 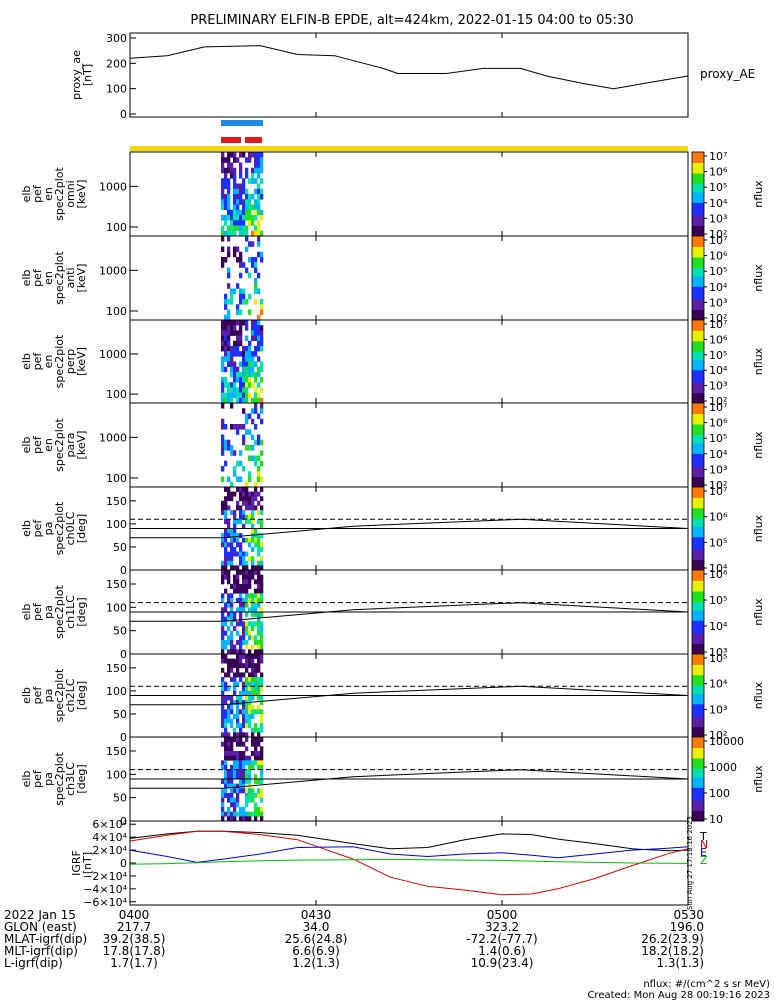 What do you see at coordinates (87, 75) in the screenshot?
I see `ylabel-line: [nT]` at bounding box center [87, 75].